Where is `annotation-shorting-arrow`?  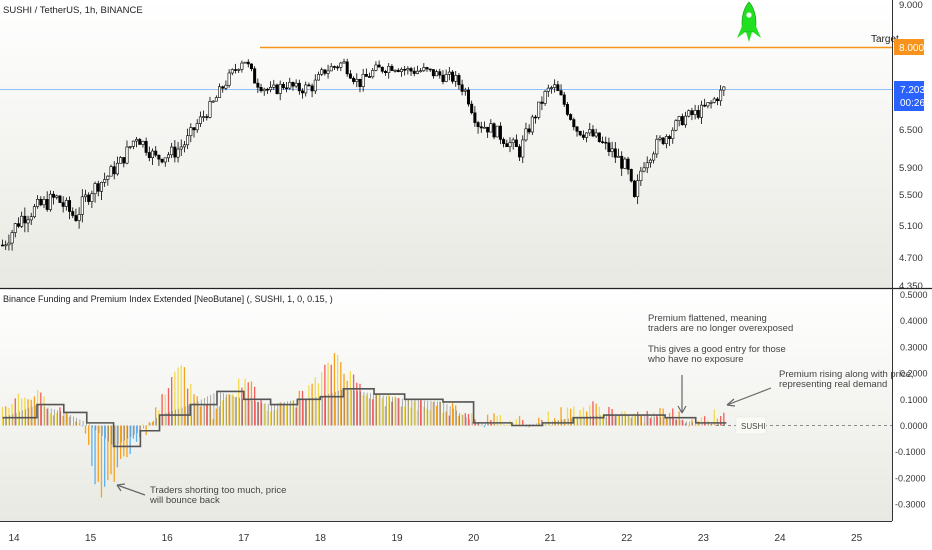
annotation-shorting-arrow is located at coordinates (131, 490).